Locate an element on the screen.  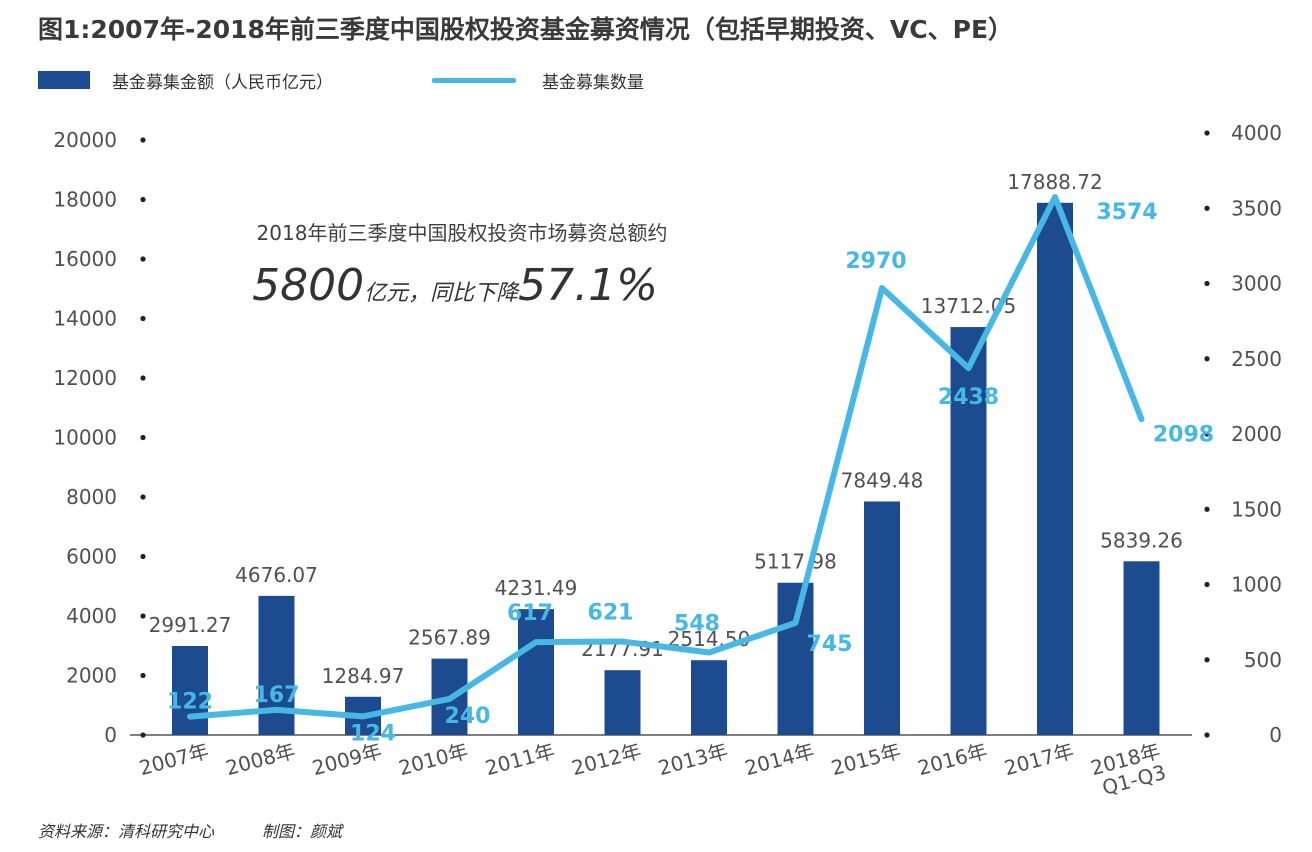
left-tick-label: 6000 is located at coordinates (91, 557).